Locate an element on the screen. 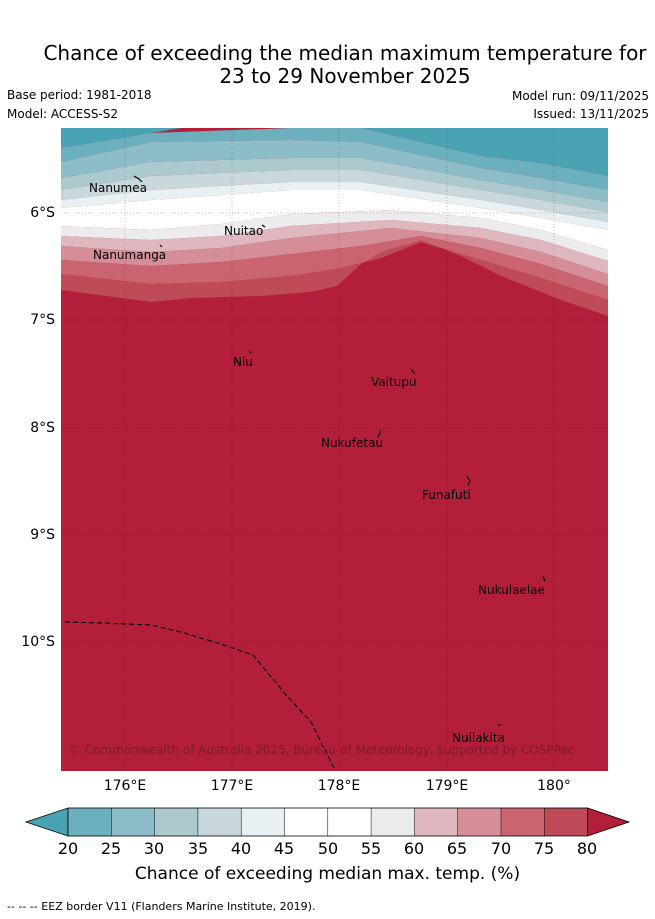  island-nuitao is located at coordinates (263, 226).